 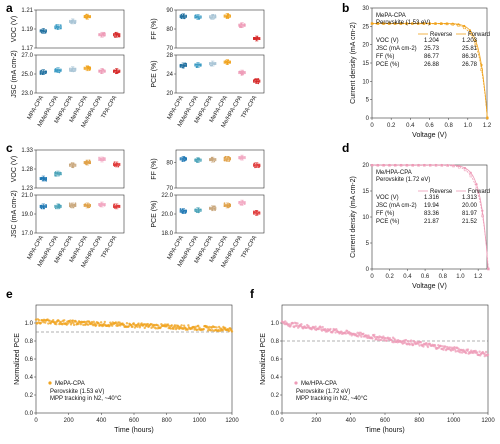 I want to click on y-axis-label: FF (%), so click(x=154, y=28).